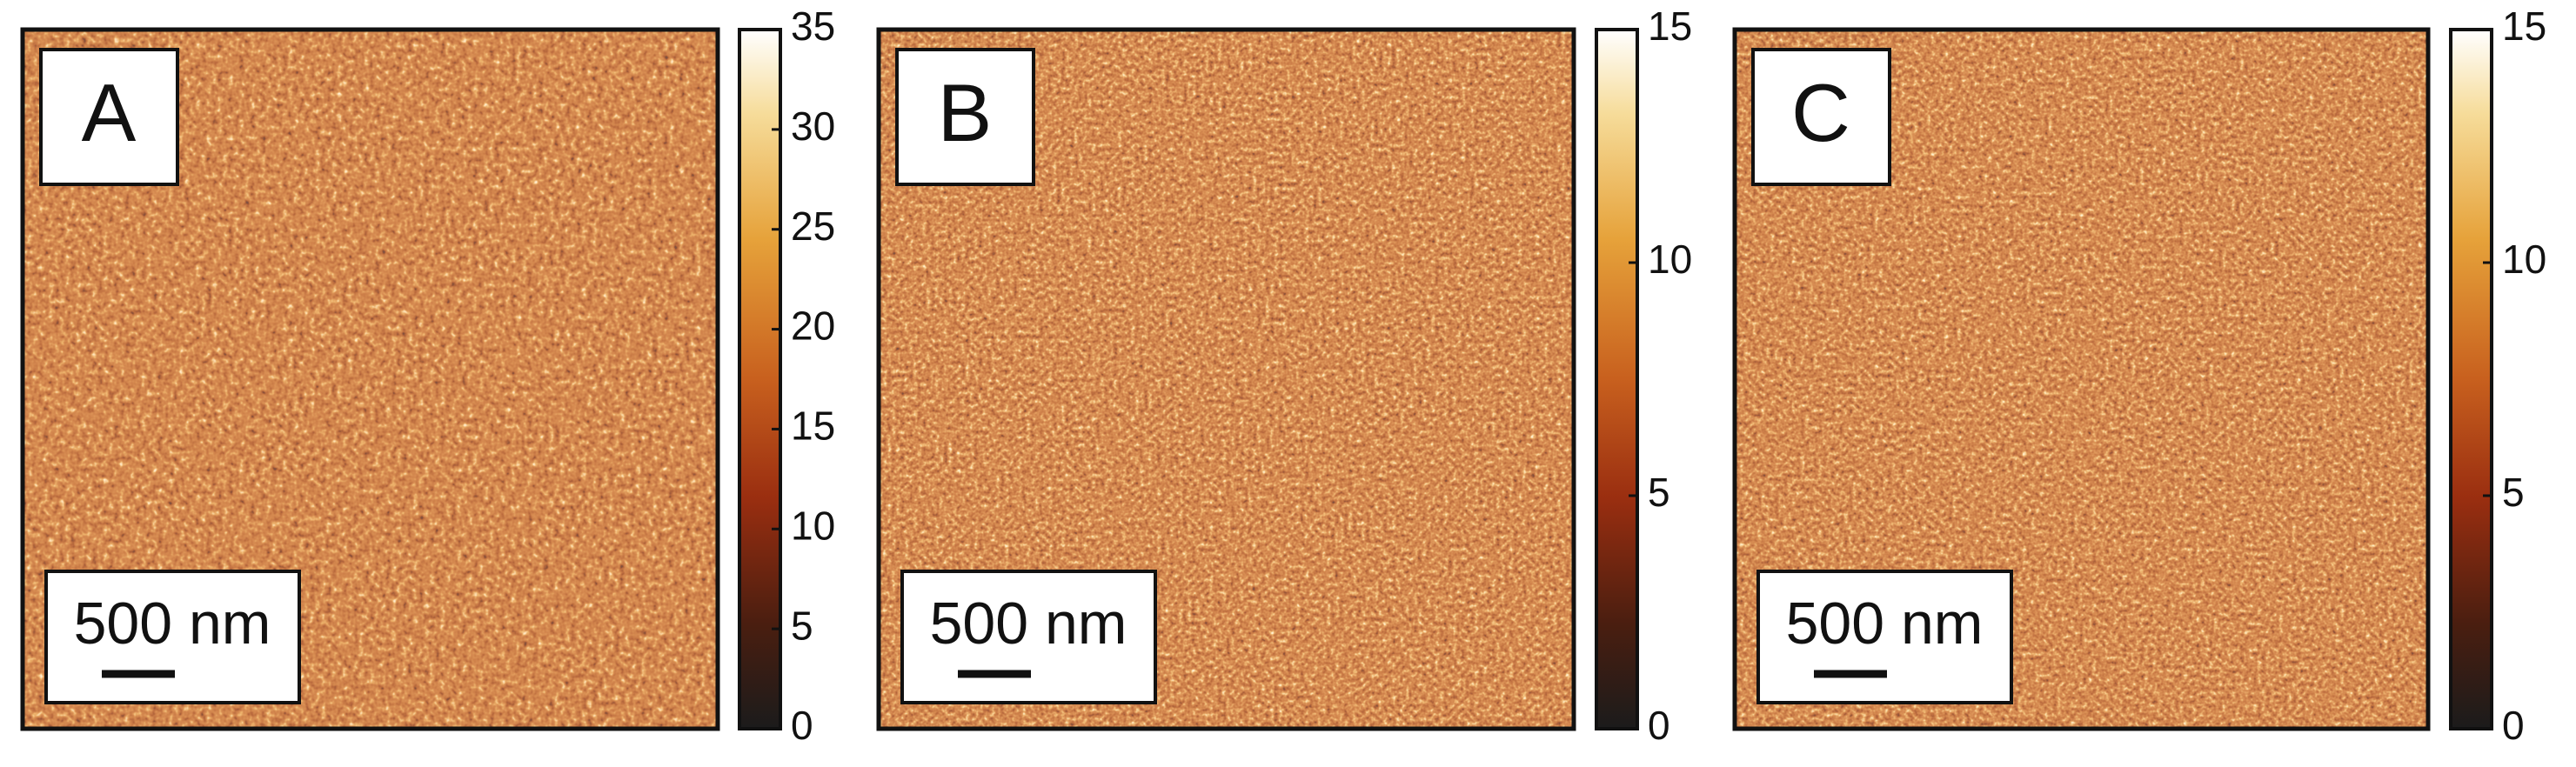 This screenshot has width=2576, height=767. Describe the element at coordinates (109, 113) in the screenshot. I see `panel-label: A` at that location.